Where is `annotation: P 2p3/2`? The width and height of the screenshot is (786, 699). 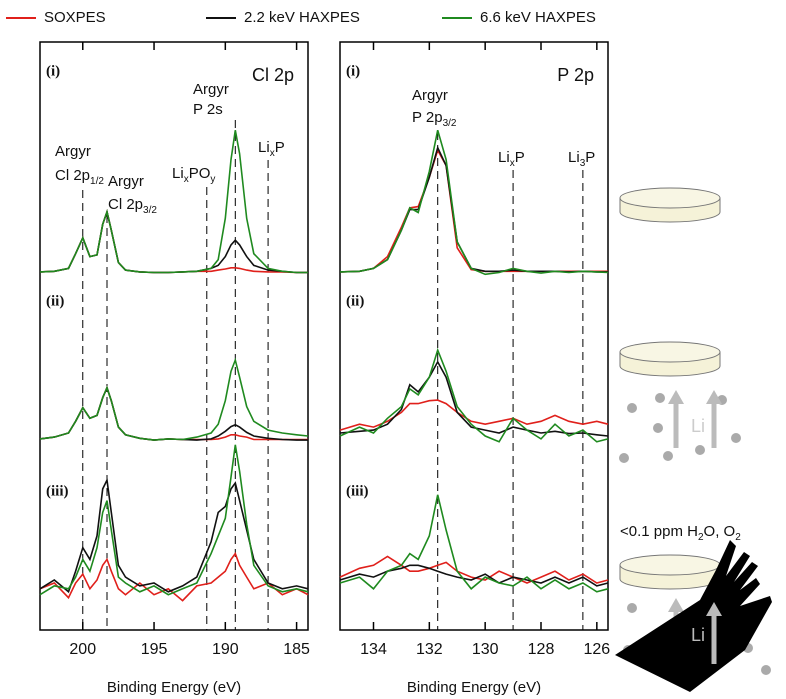 annotation: P 2p3/2 is located at coordinates (434, 119).